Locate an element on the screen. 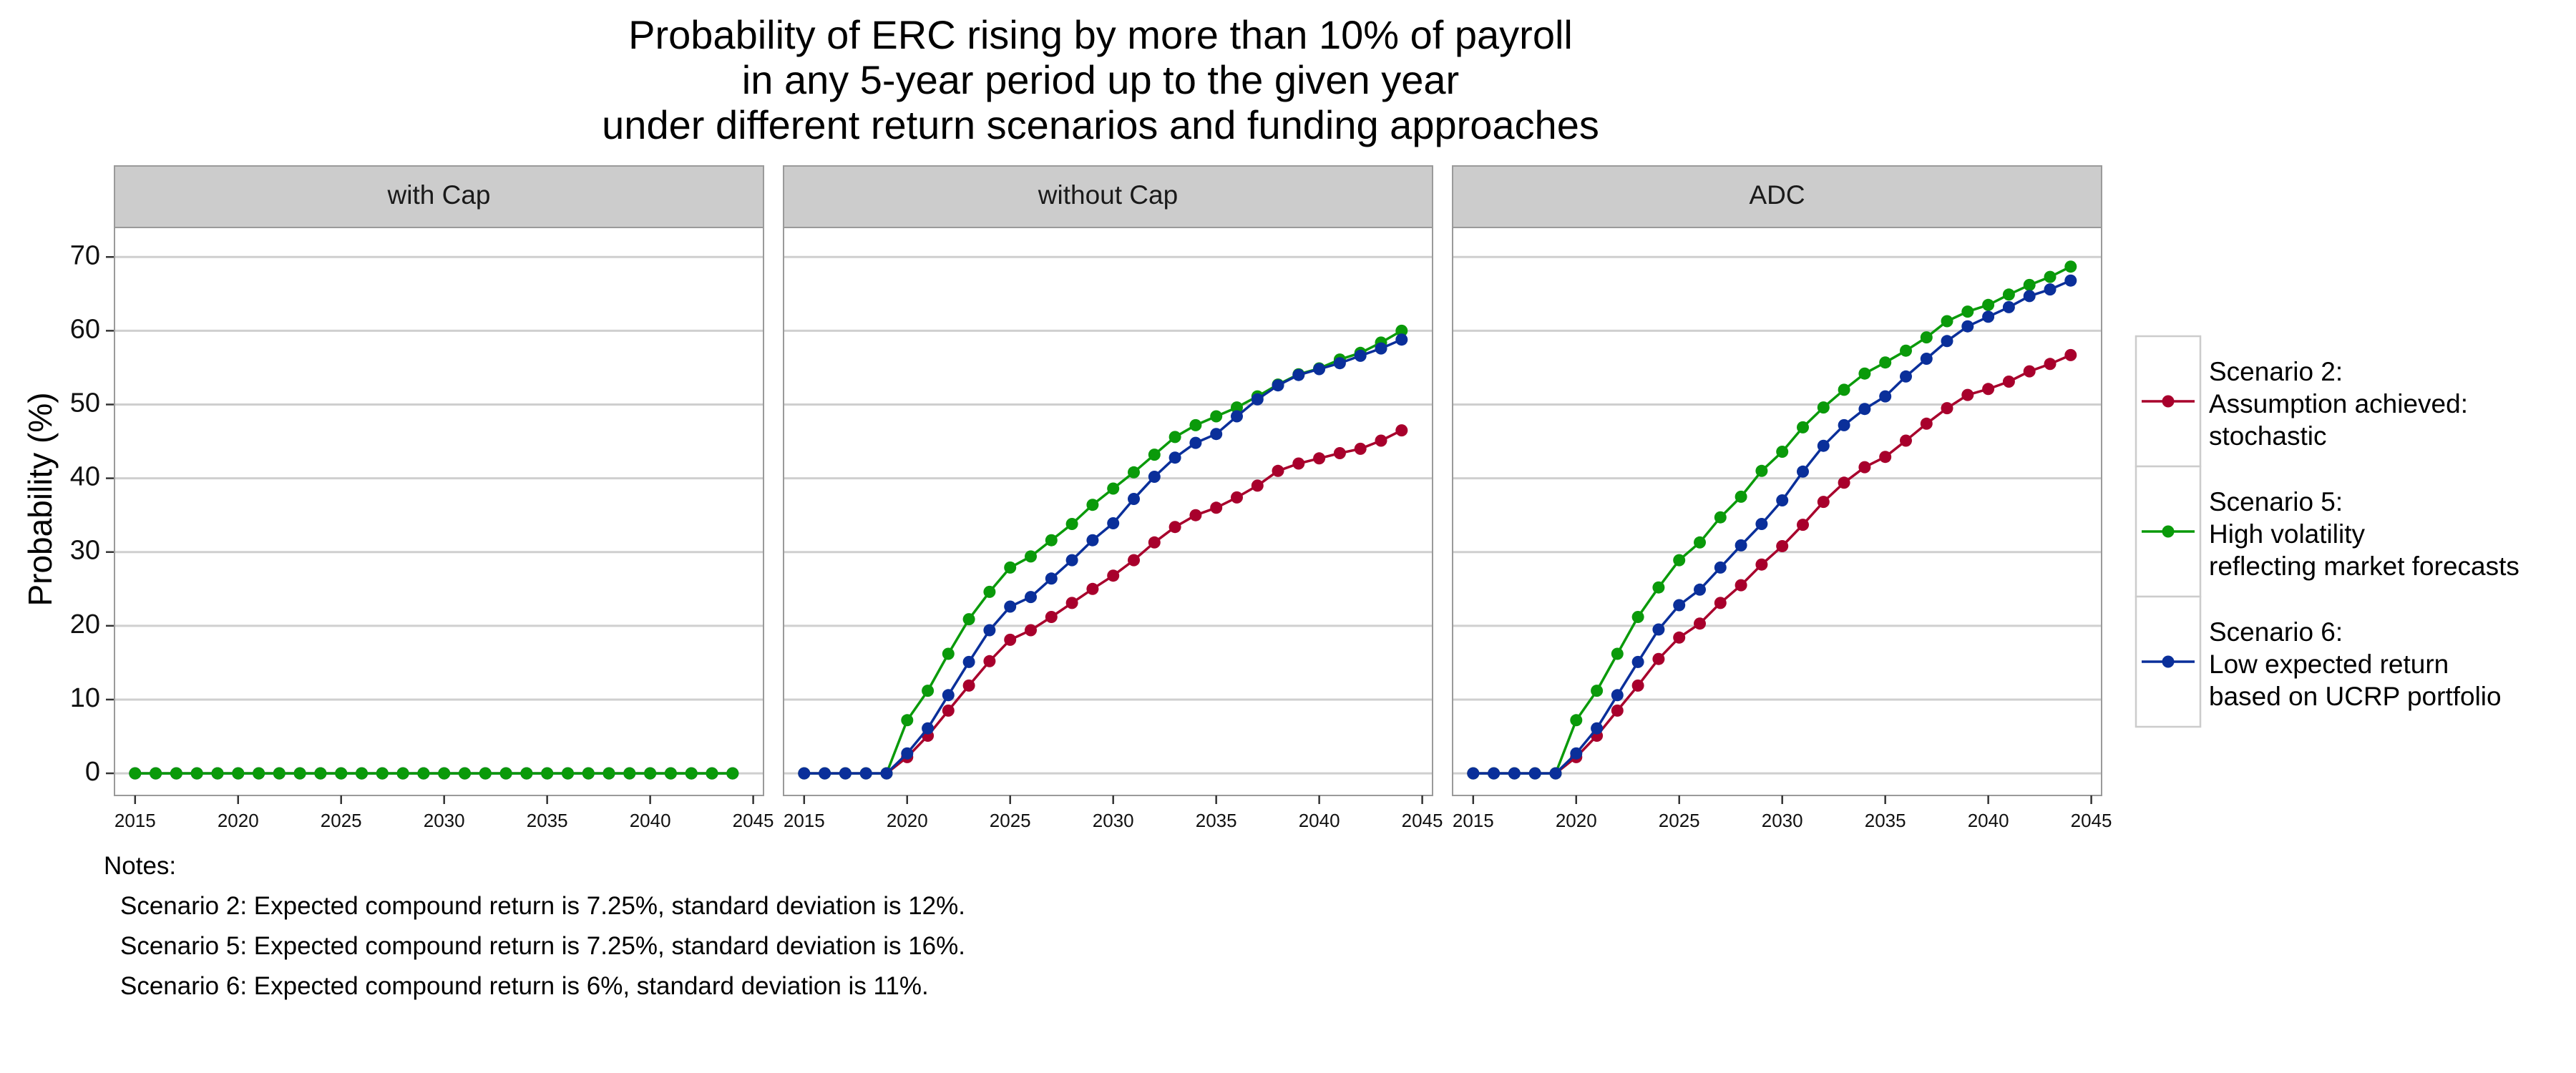 This screenshot has width=2576, height=1073. legend-label: based on UCRP portfolio is located at coordinates (2355, 696).